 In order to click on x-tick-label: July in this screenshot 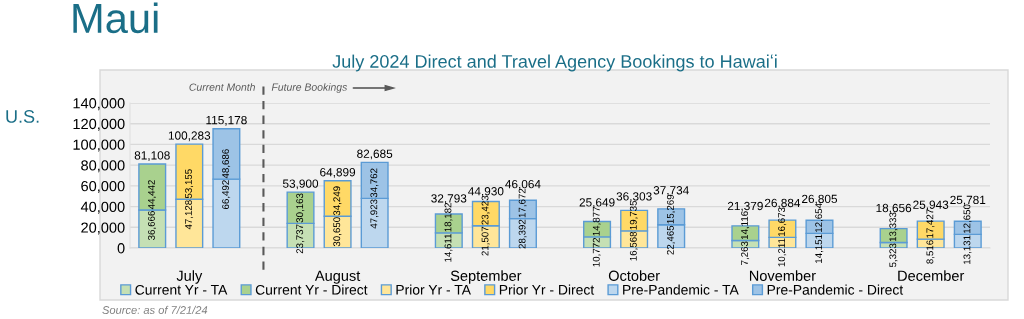, I will do `click(189, 277)`.